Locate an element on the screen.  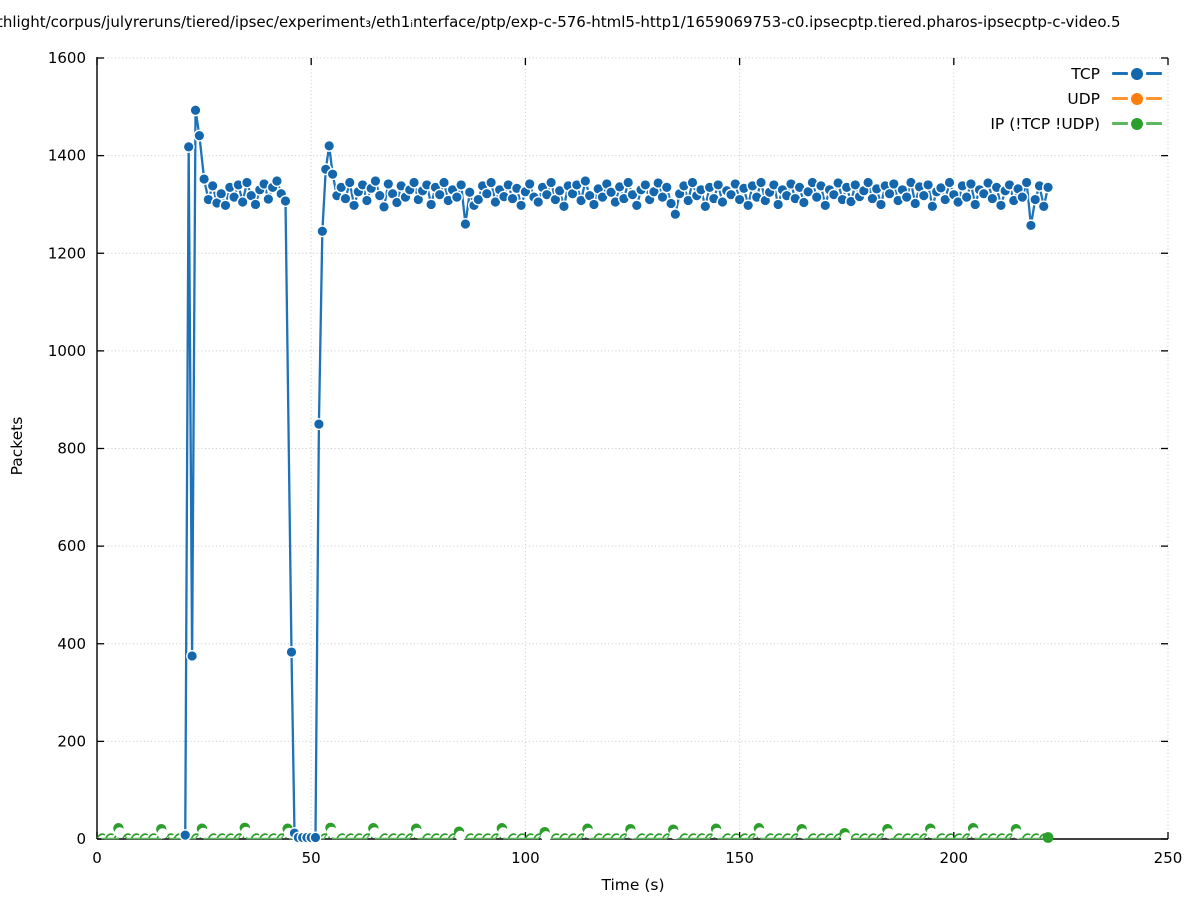
tcp-dash-icon is located at coordinates (1120, 73).